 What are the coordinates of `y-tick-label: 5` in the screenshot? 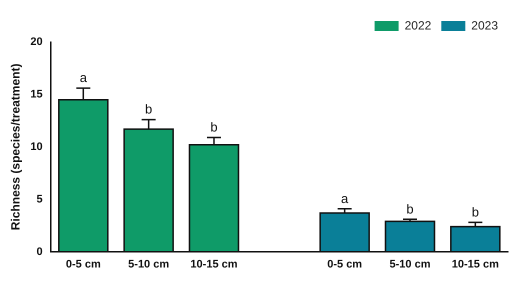 It's located at (39, 199).